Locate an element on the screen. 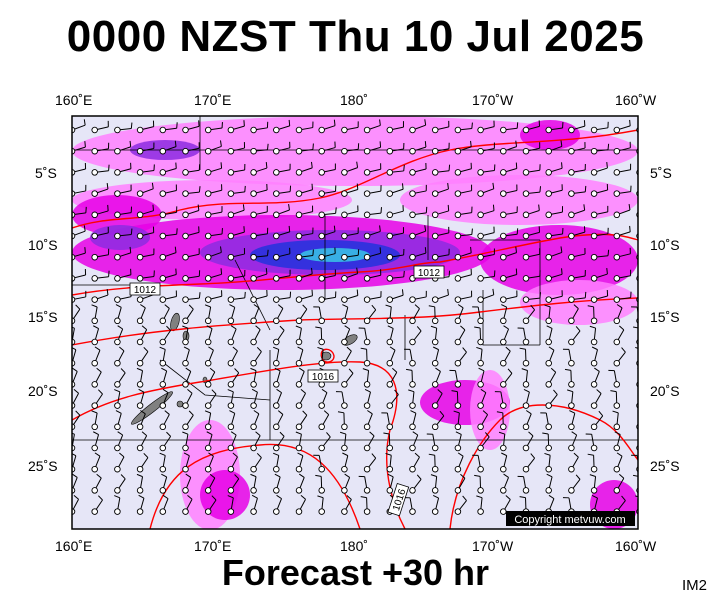  copyright-box: Copyright metvuw.com is located at coordinates (570, 518).